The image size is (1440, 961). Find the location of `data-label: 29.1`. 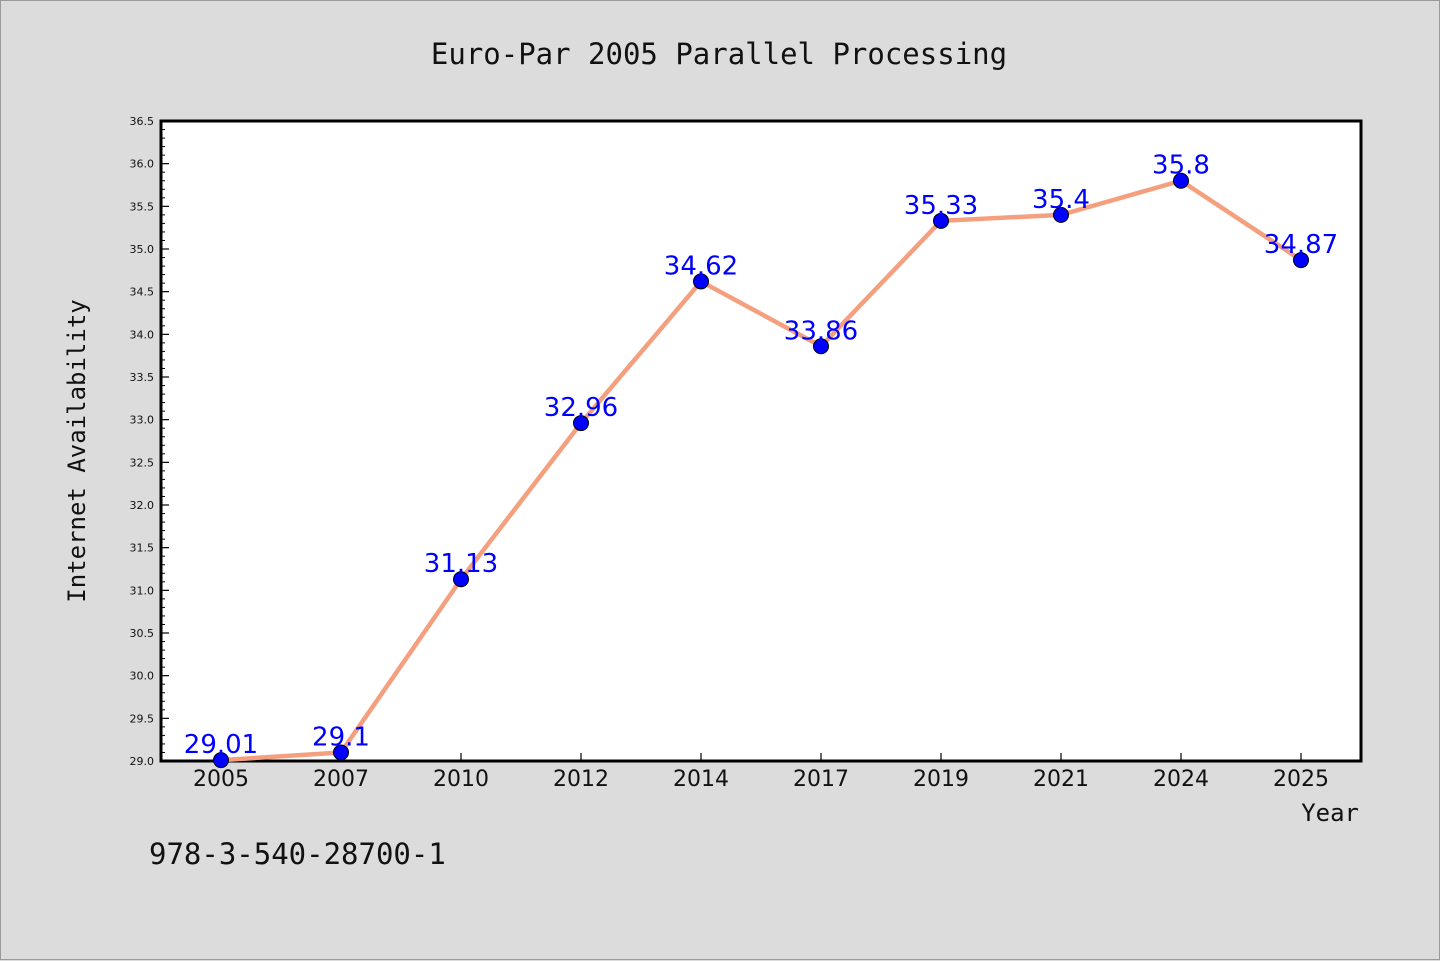

data-label: 29.1 is located at coordinates (341, 737).